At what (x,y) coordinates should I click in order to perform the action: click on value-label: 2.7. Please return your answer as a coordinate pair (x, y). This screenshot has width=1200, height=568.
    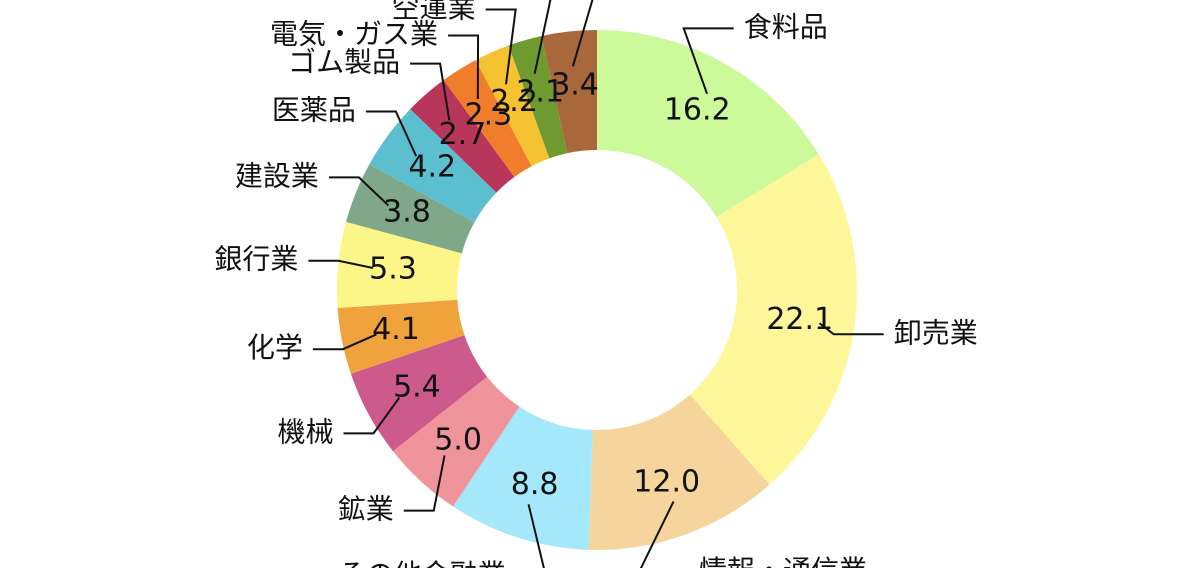
    Looking at the image, I should click on (463, 134).